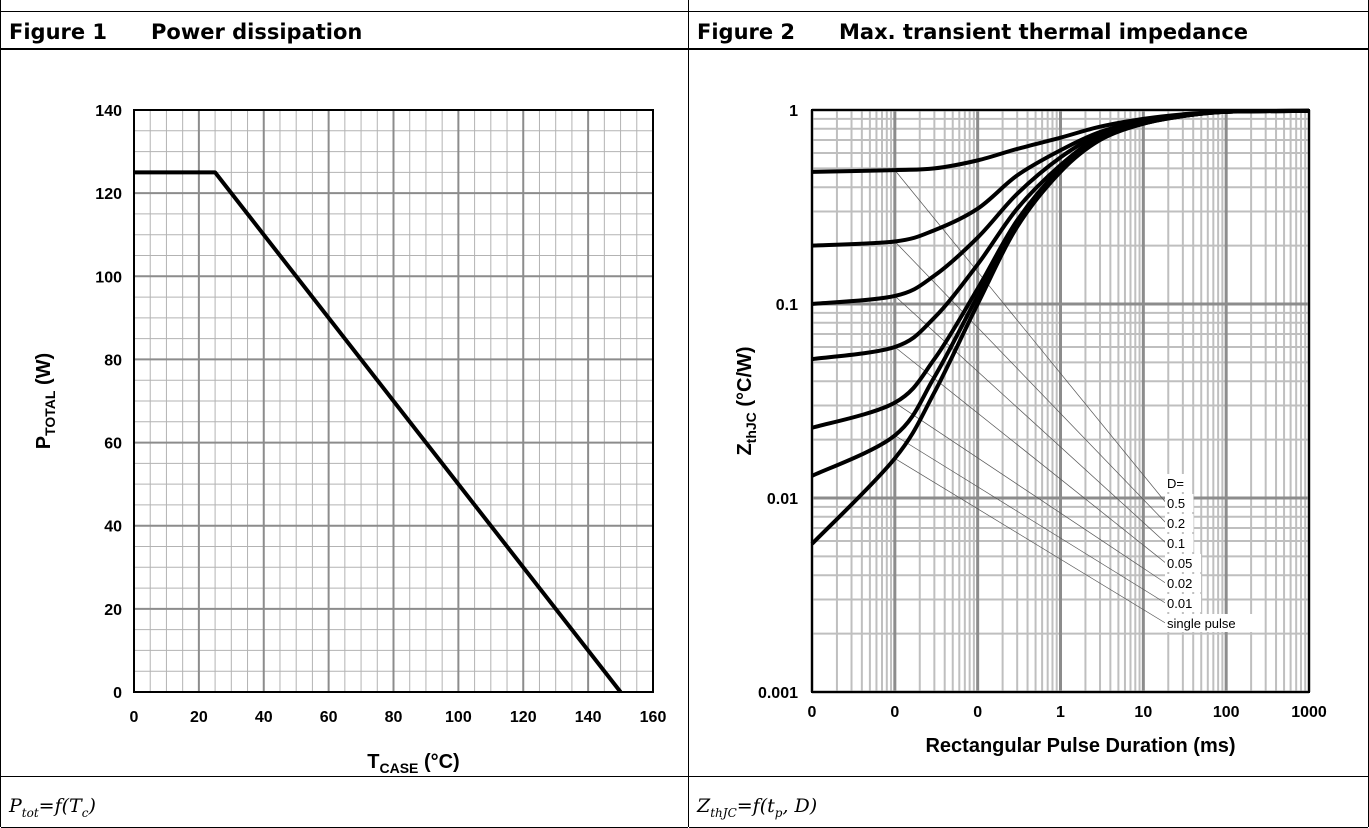  I want to click on figure-1-header: Figure 1 Power dissipation, so click(344, 30).